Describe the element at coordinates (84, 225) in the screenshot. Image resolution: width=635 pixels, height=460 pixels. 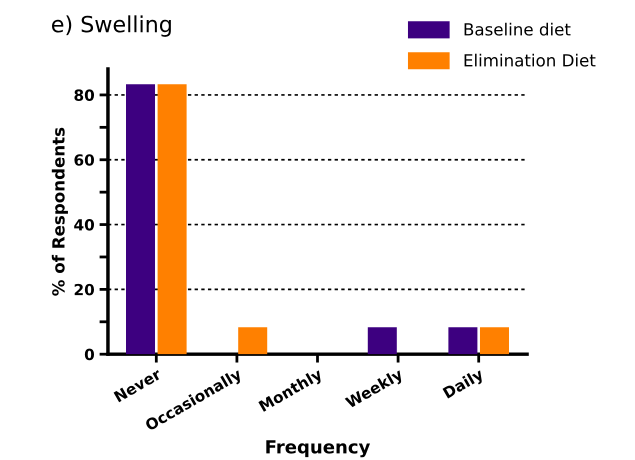
I see `y-tick-label: 40` at that location.